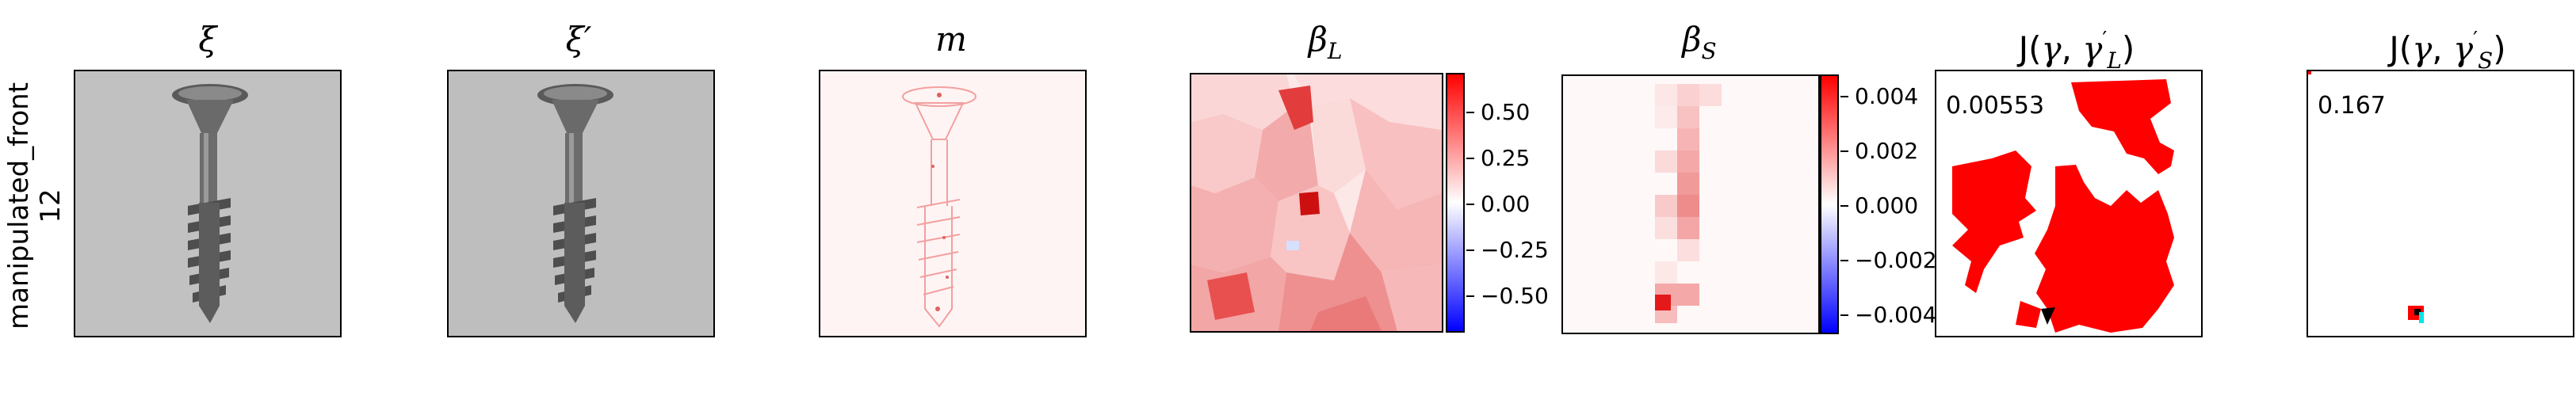 The width and height of the screenshot is (2576, 396). I want to click on jaccard-value-s: 0.167, so click(2352, 106).